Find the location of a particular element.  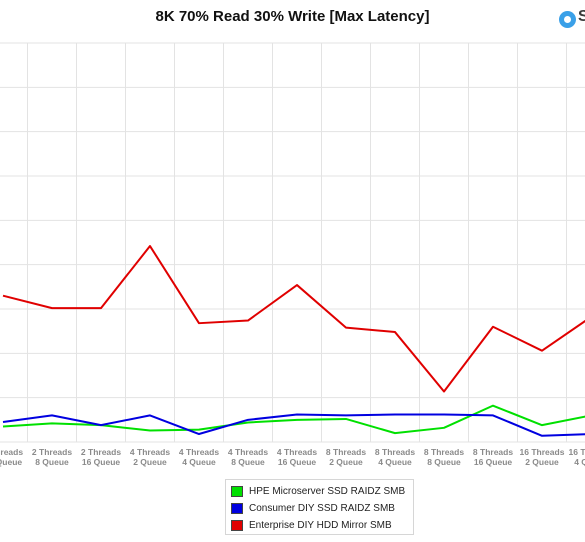

legend-label-hpe: HPE Microserver SSD RAIDZ SMB is located at coordinates (327, 491).